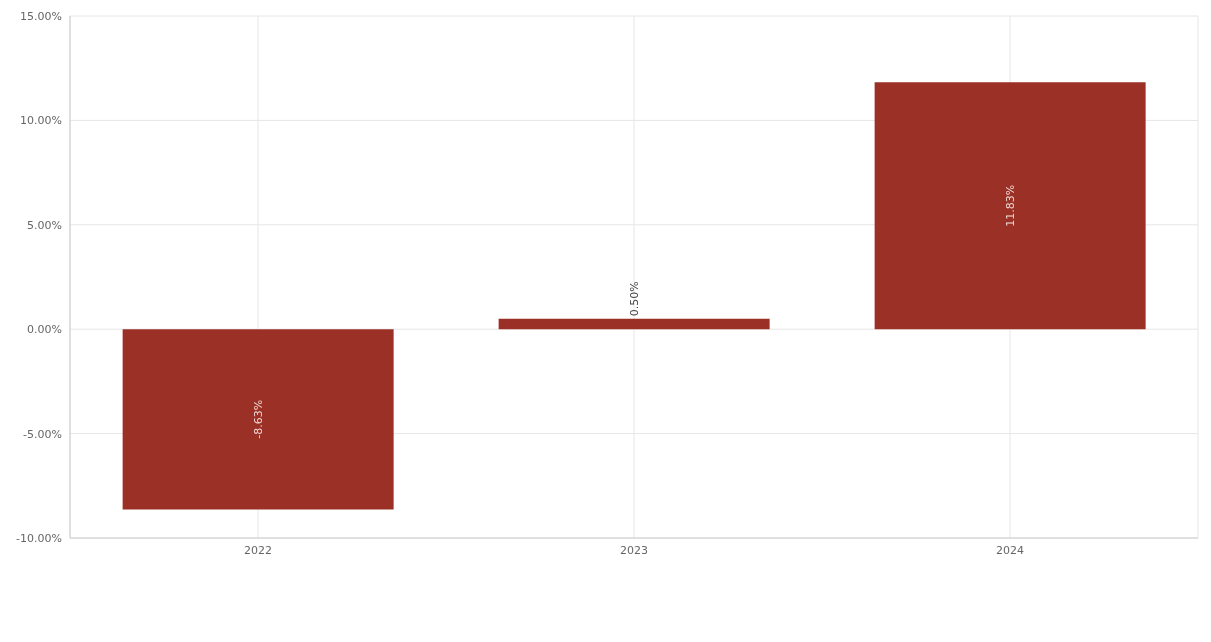  Describe the element at coordinates (39, 538) in the screenshot. I see `y-tick-label: -10.00%` at that location.